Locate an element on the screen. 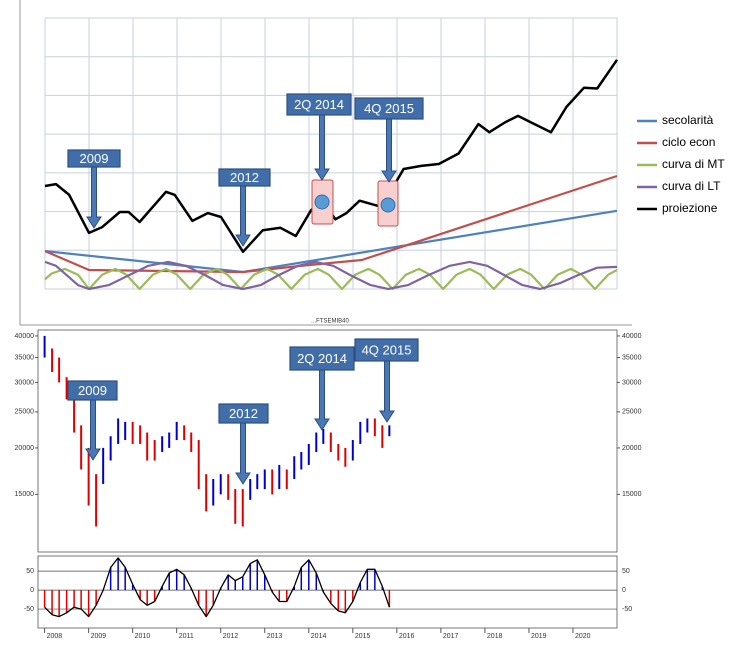  x-tick-label: 2008 is located at coordinates (55, 636).